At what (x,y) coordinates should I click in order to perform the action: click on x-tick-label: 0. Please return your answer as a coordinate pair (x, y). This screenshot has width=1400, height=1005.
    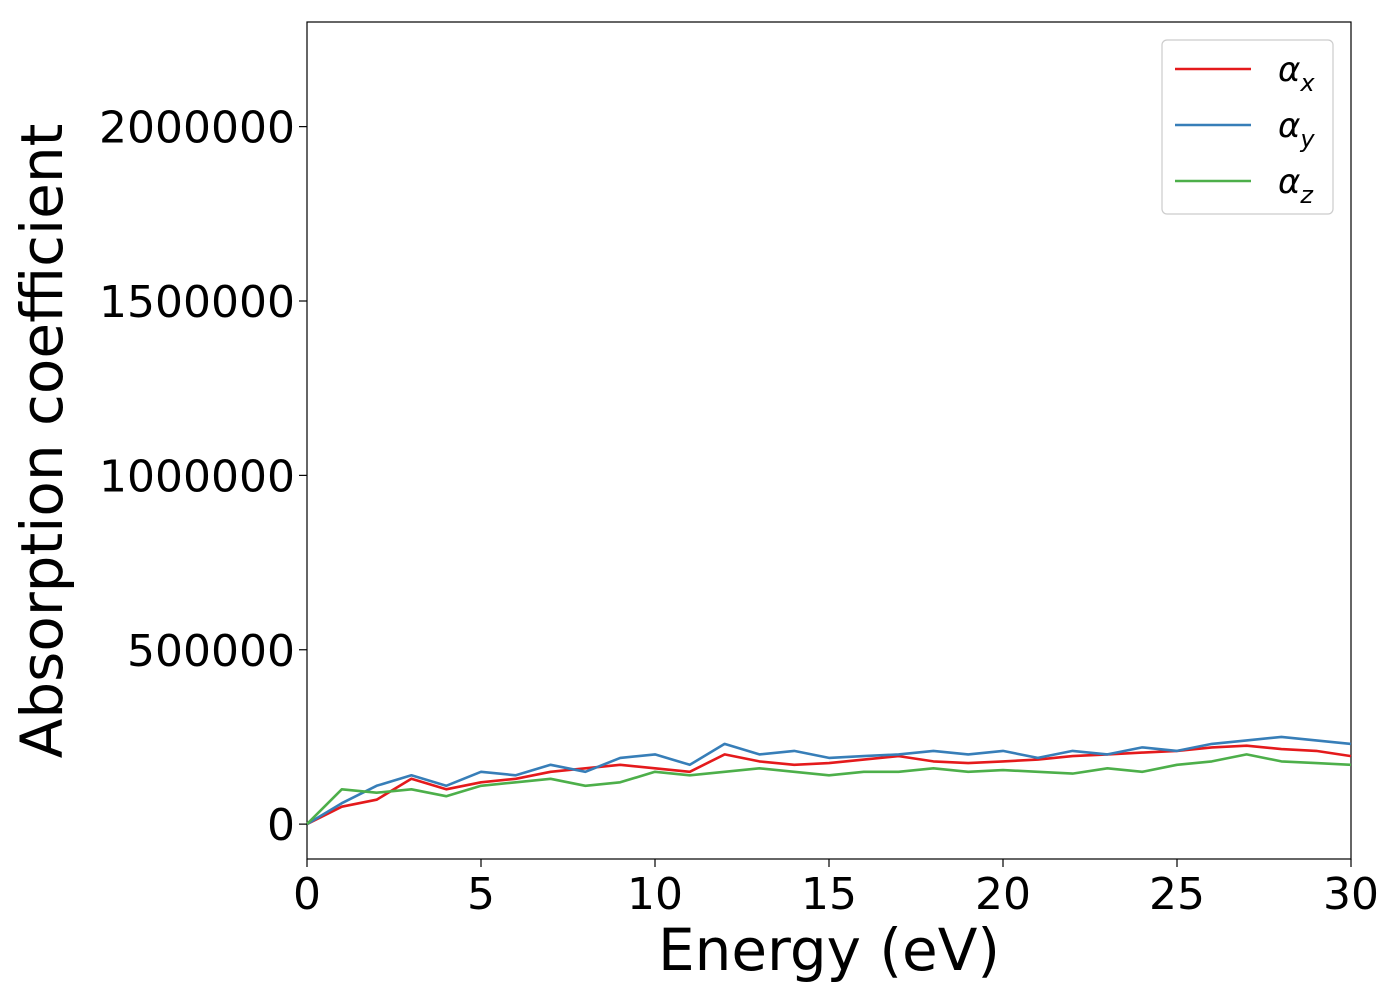
    Looking at the image, I should click on (307, 894).